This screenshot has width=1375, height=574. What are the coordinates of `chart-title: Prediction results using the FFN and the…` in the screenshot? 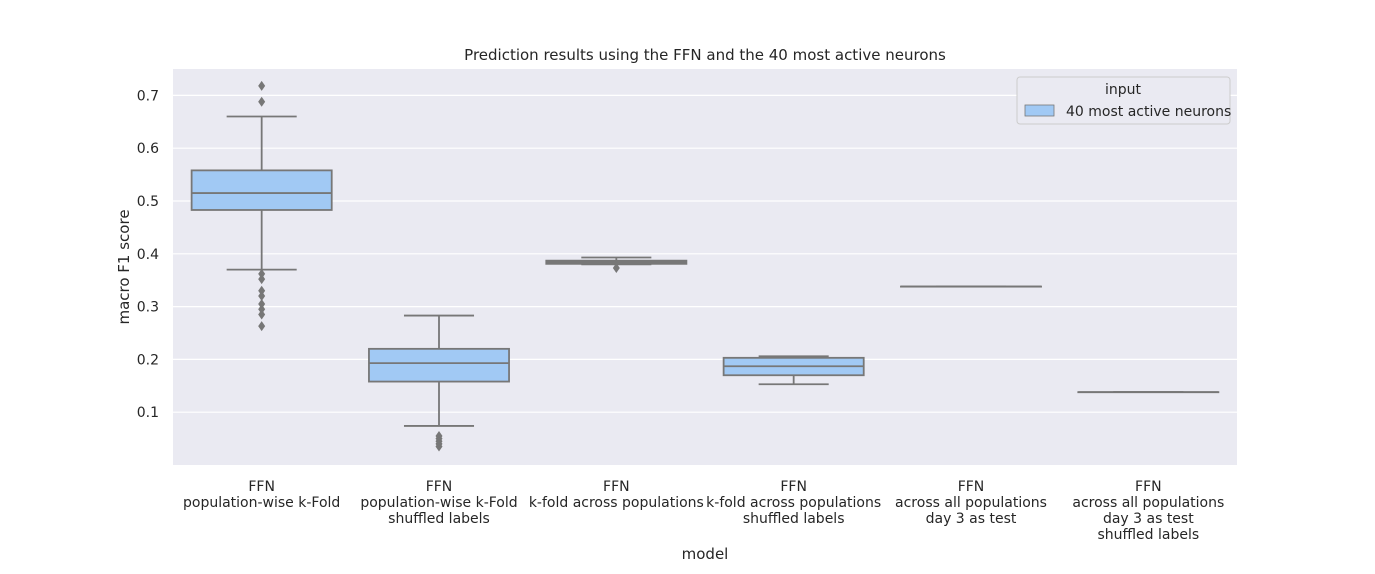 It's located at (705, 55).